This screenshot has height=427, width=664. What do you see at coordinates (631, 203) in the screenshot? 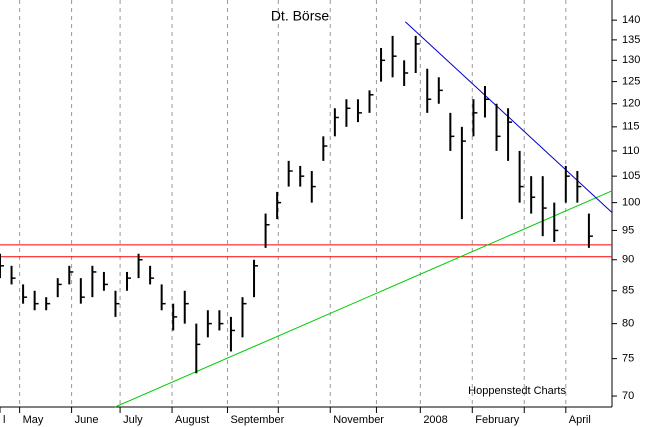
I see `y-tick-label: 100` at bounding box center [631, 203].